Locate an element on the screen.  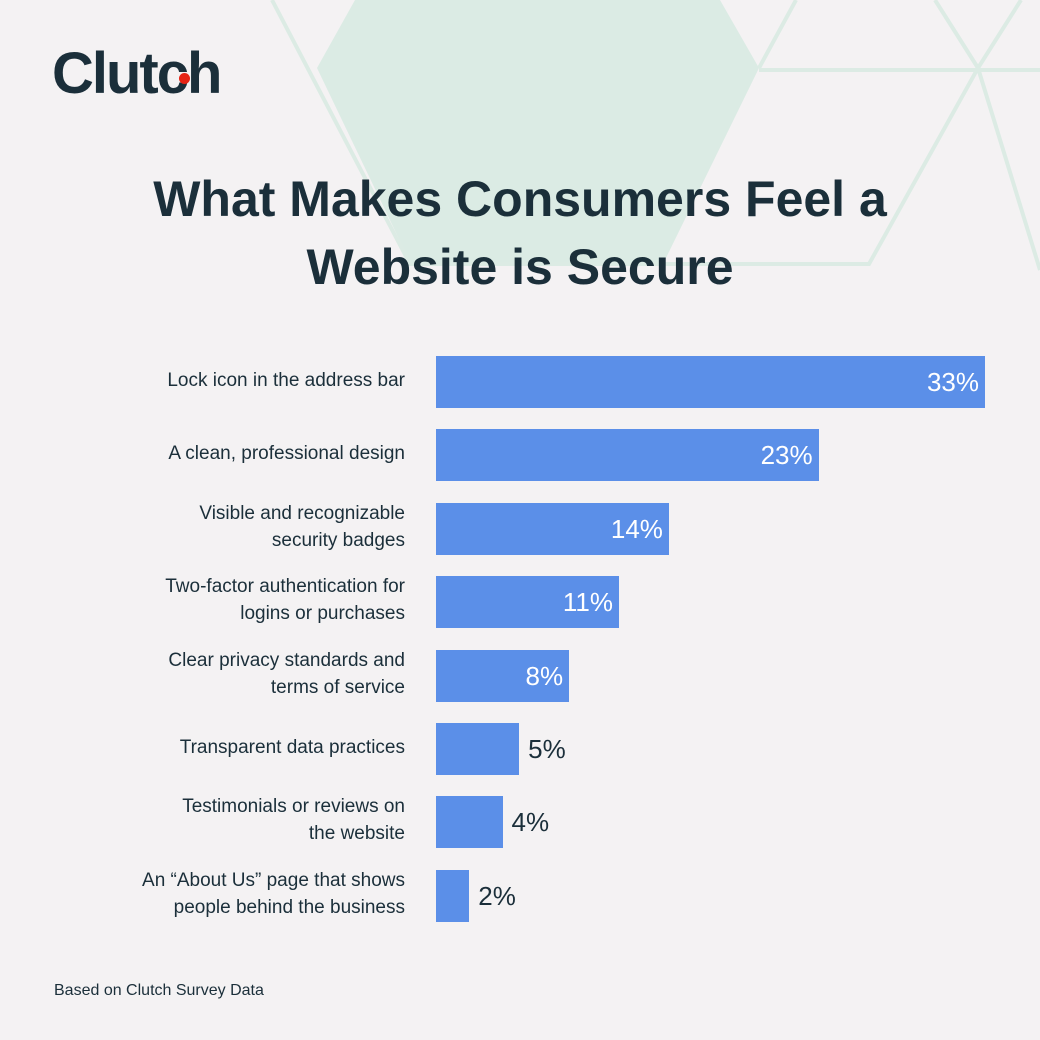
data-label: 5% is located at coordinates (547, 749).